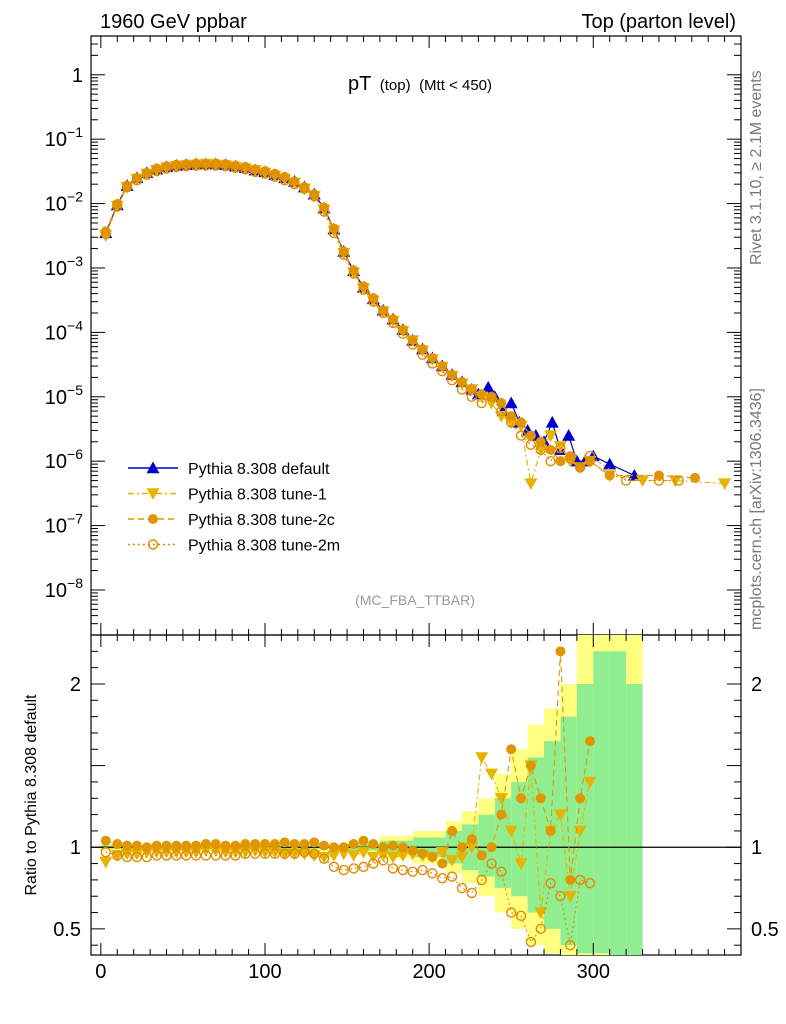 The image size is (786, 1024). I want to click on rivet-label: Rivet 3.1.10, ≥ 2.1M events, so click(756, 167).